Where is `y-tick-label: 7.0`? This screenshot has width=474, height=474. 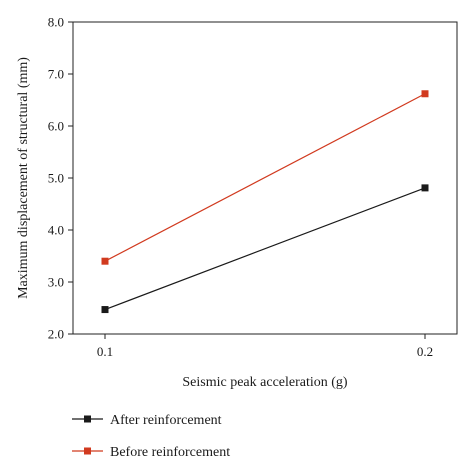 y-tick-label: 7.0 is located at coordinates (56, 74).